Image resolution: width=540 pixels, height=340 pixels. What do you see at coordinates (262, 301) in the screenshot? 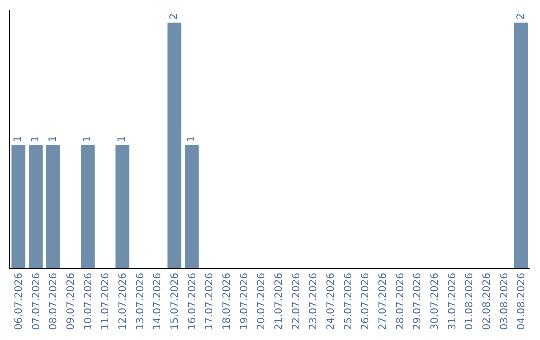
I see `x-tick-label: 20.07.2026` at bounding box center [262, 301].